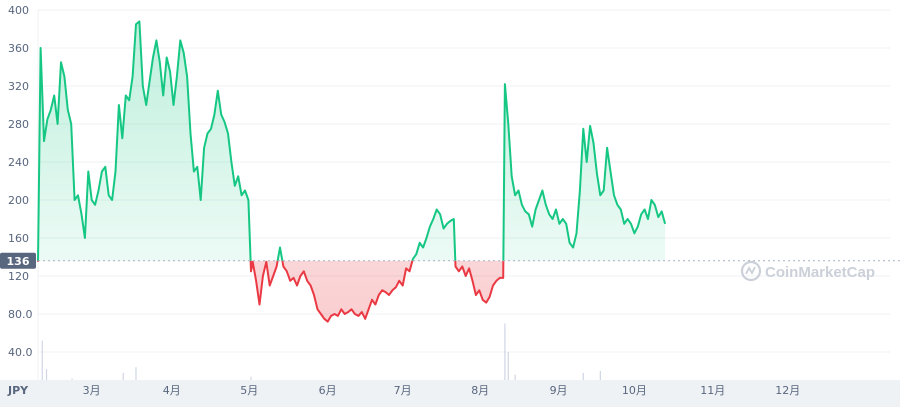 This screenshot has height=407, width=900. What do you see at coordinates (172, 390) in the screenshot?
I see `x-tick-label: 4月` at bounding box center [172, 390].